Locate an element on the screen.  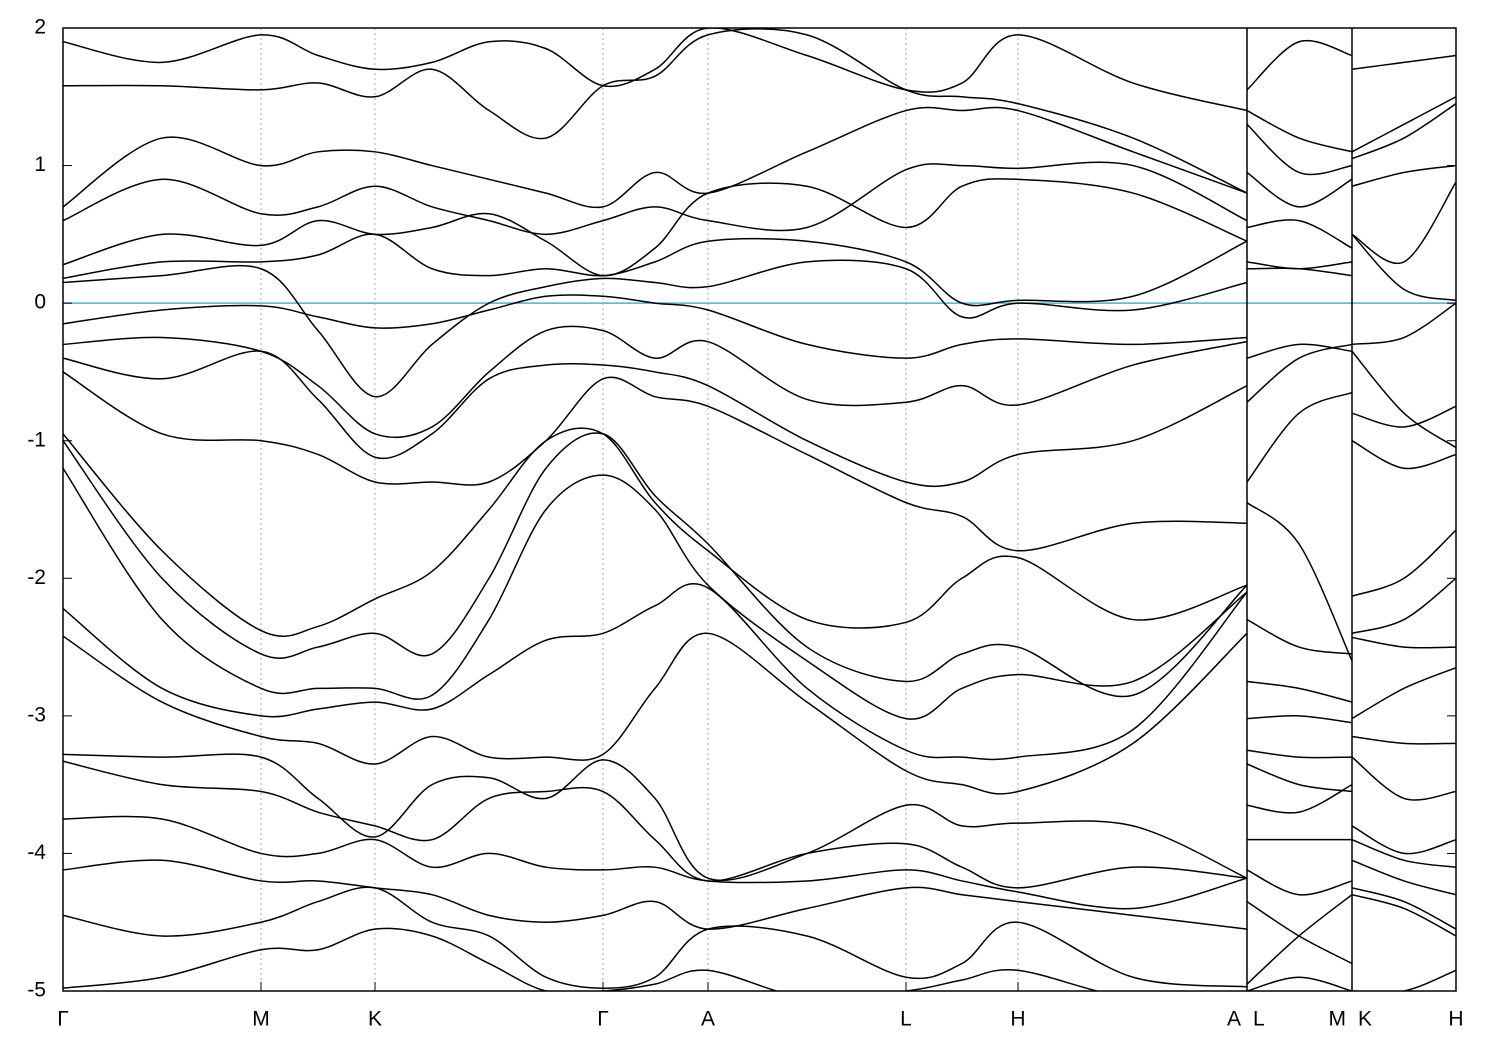
y-tick-label: 0 is located at coordinates (40, 302).